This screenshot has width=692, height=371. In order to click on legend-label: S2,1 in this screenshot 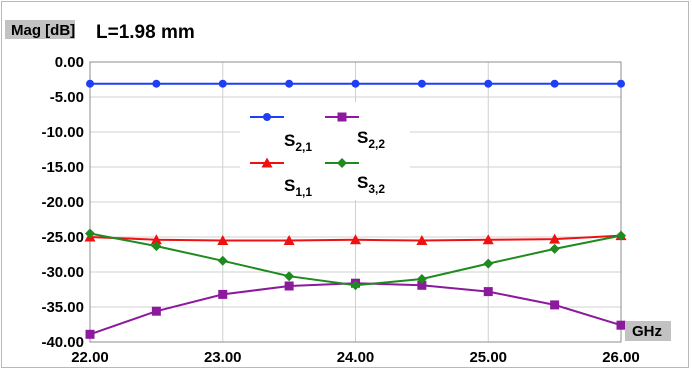, I will do `click(298, 142)`.